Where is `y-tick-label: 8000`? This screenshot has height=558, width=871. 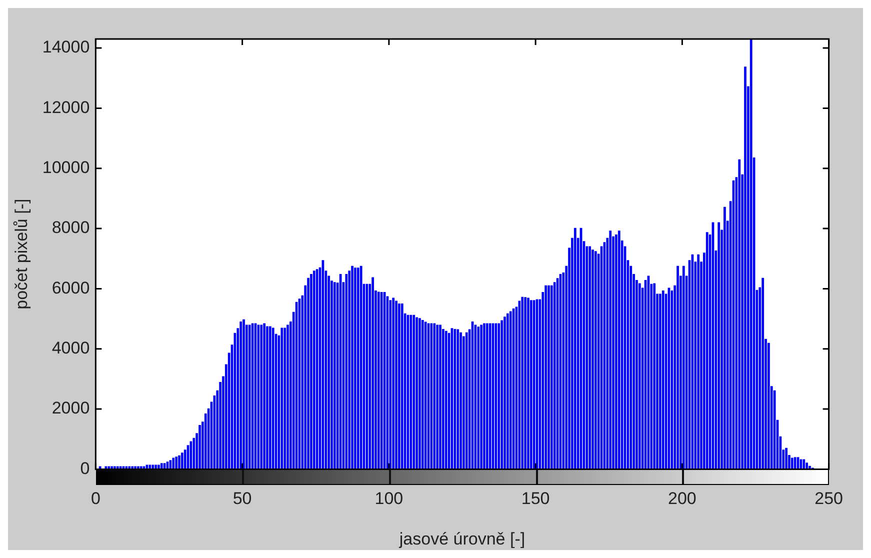 y-tick-label: 8000 is located at coordinates (71, 228).